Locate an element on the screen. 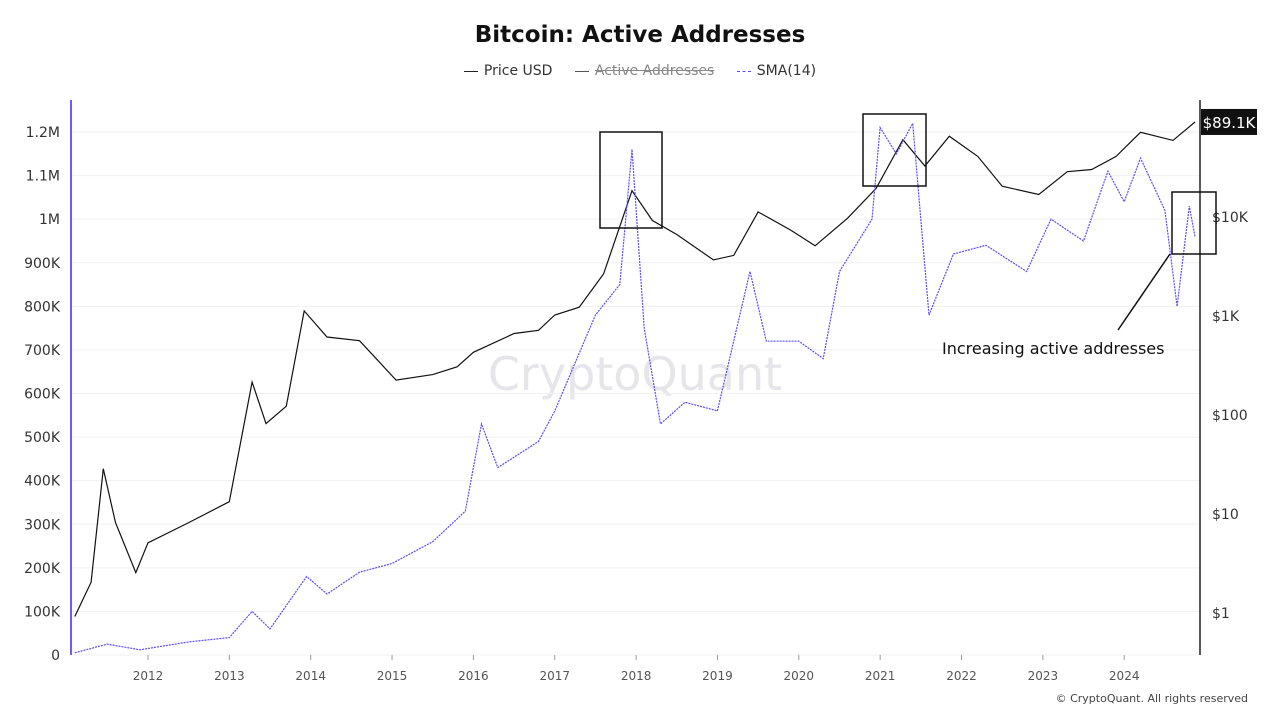  legend-label: Price USD is located at coordinates (518, 71).